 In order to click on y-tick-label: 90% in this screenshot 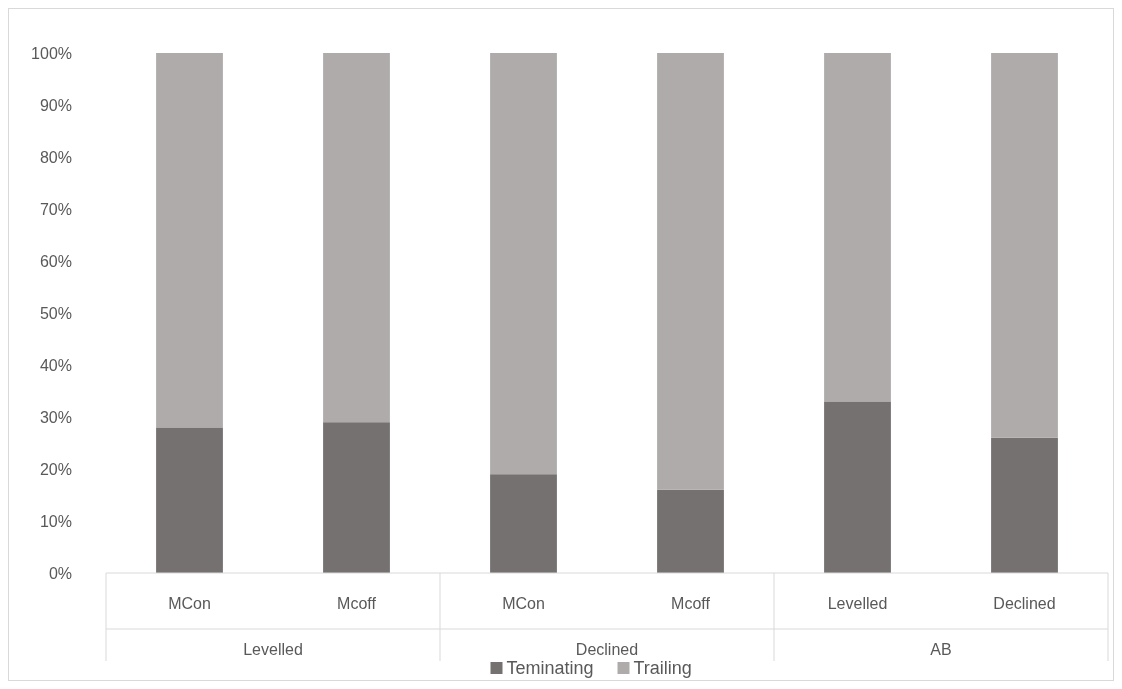, I will do `click(55, 105)`.